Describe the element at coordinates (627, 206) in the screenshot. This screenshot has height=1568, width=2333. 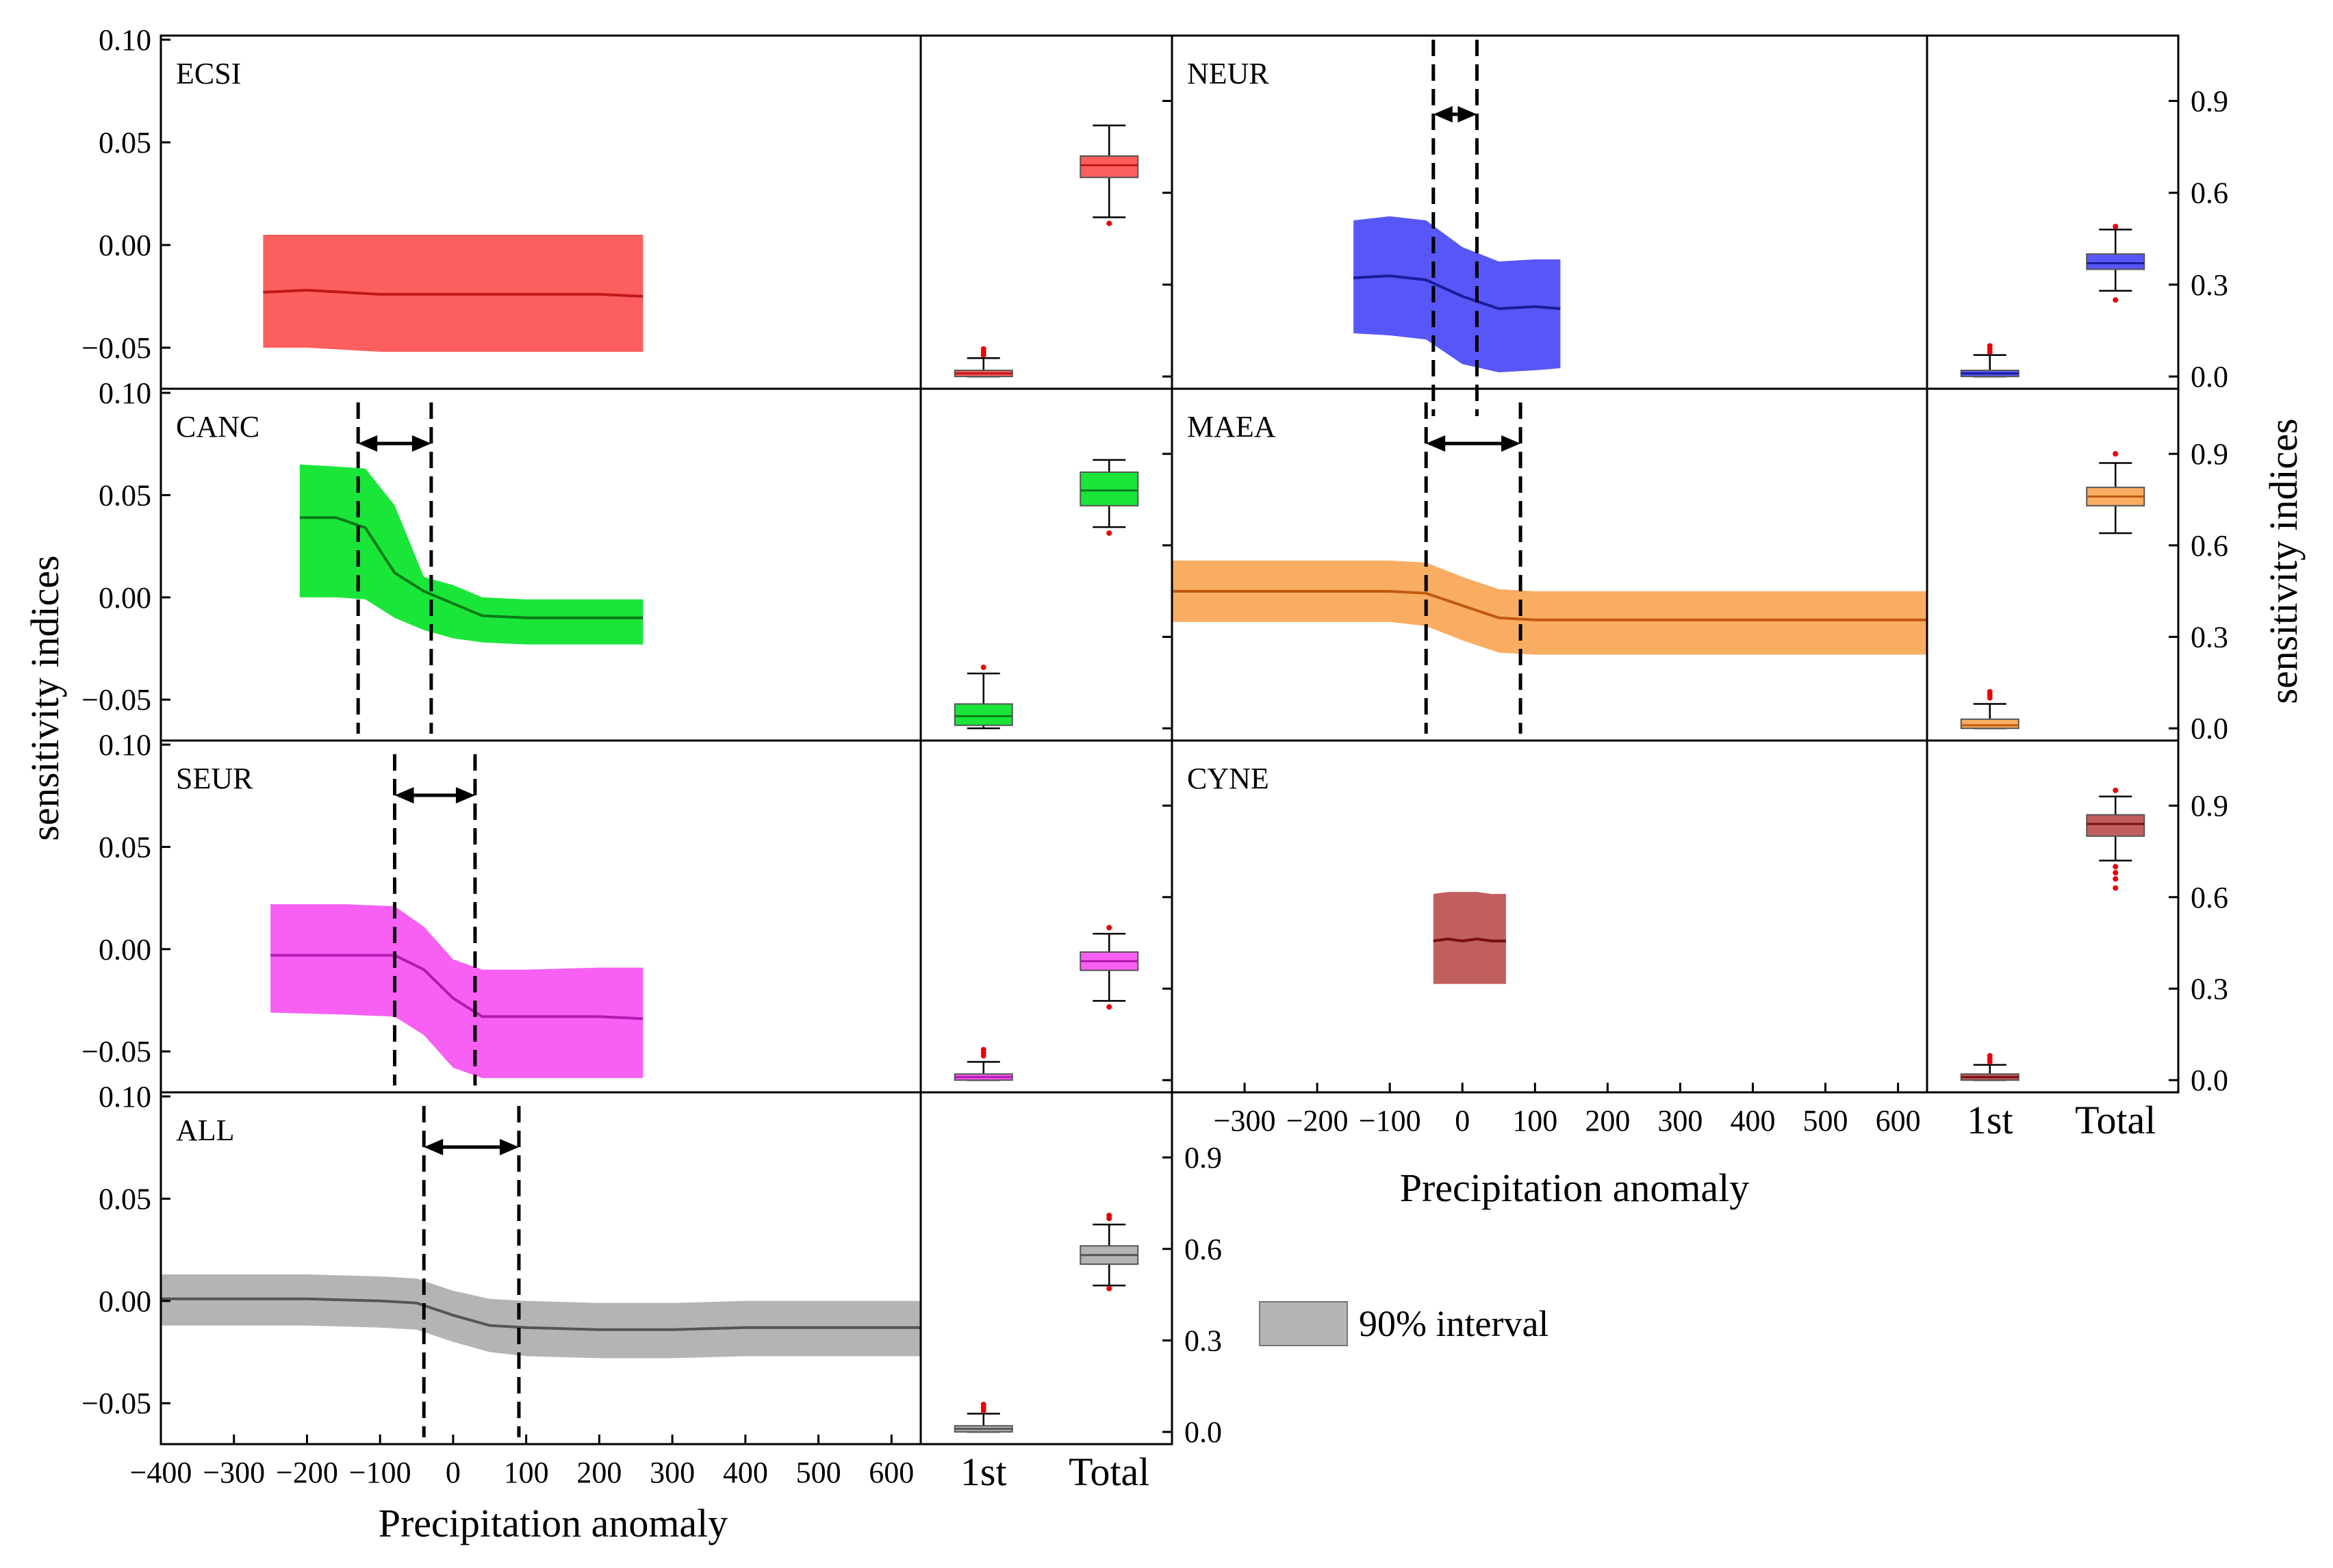
I see `panel-ecsi: ECSI 0.10 0.05 0.00 −0.05` at that location.